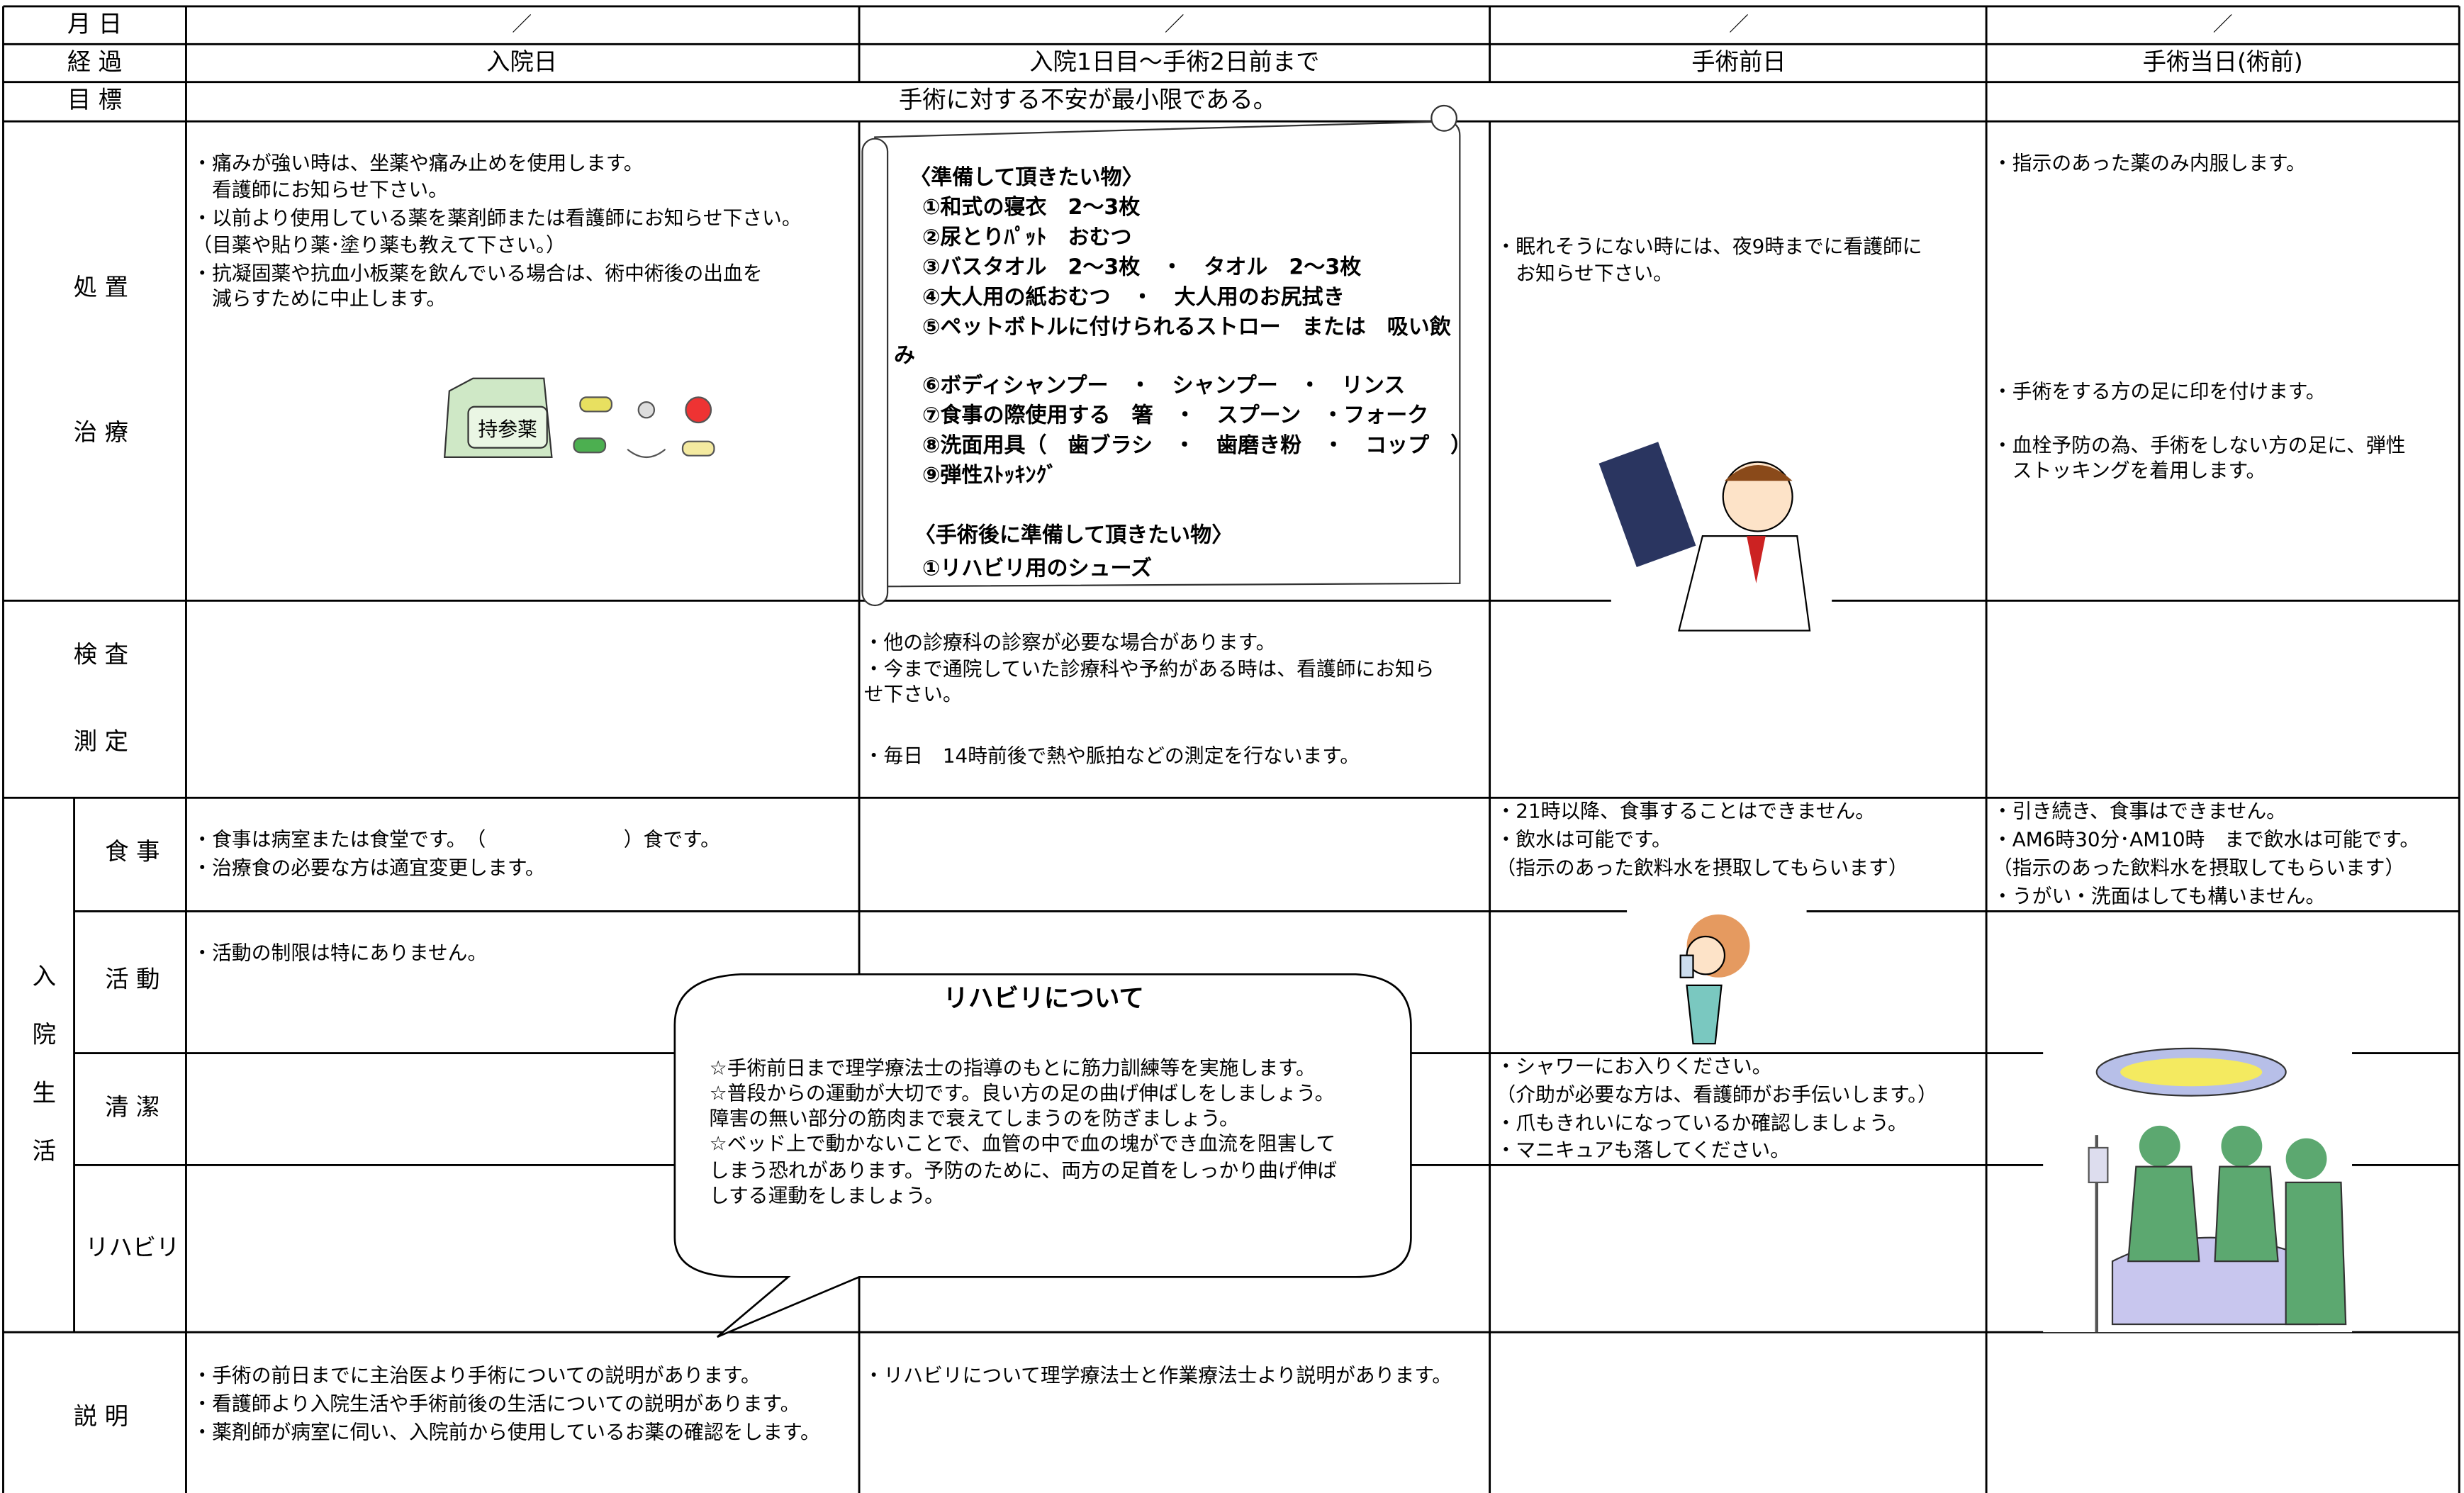 The height and width of the screenshot is (1493, 2464). What do you see at coordinates (1070, 642) in the screenshot?
I see `cell-text: ・他の診療科の診察が必要な場合があります。` at bounding box center [1070, 642].